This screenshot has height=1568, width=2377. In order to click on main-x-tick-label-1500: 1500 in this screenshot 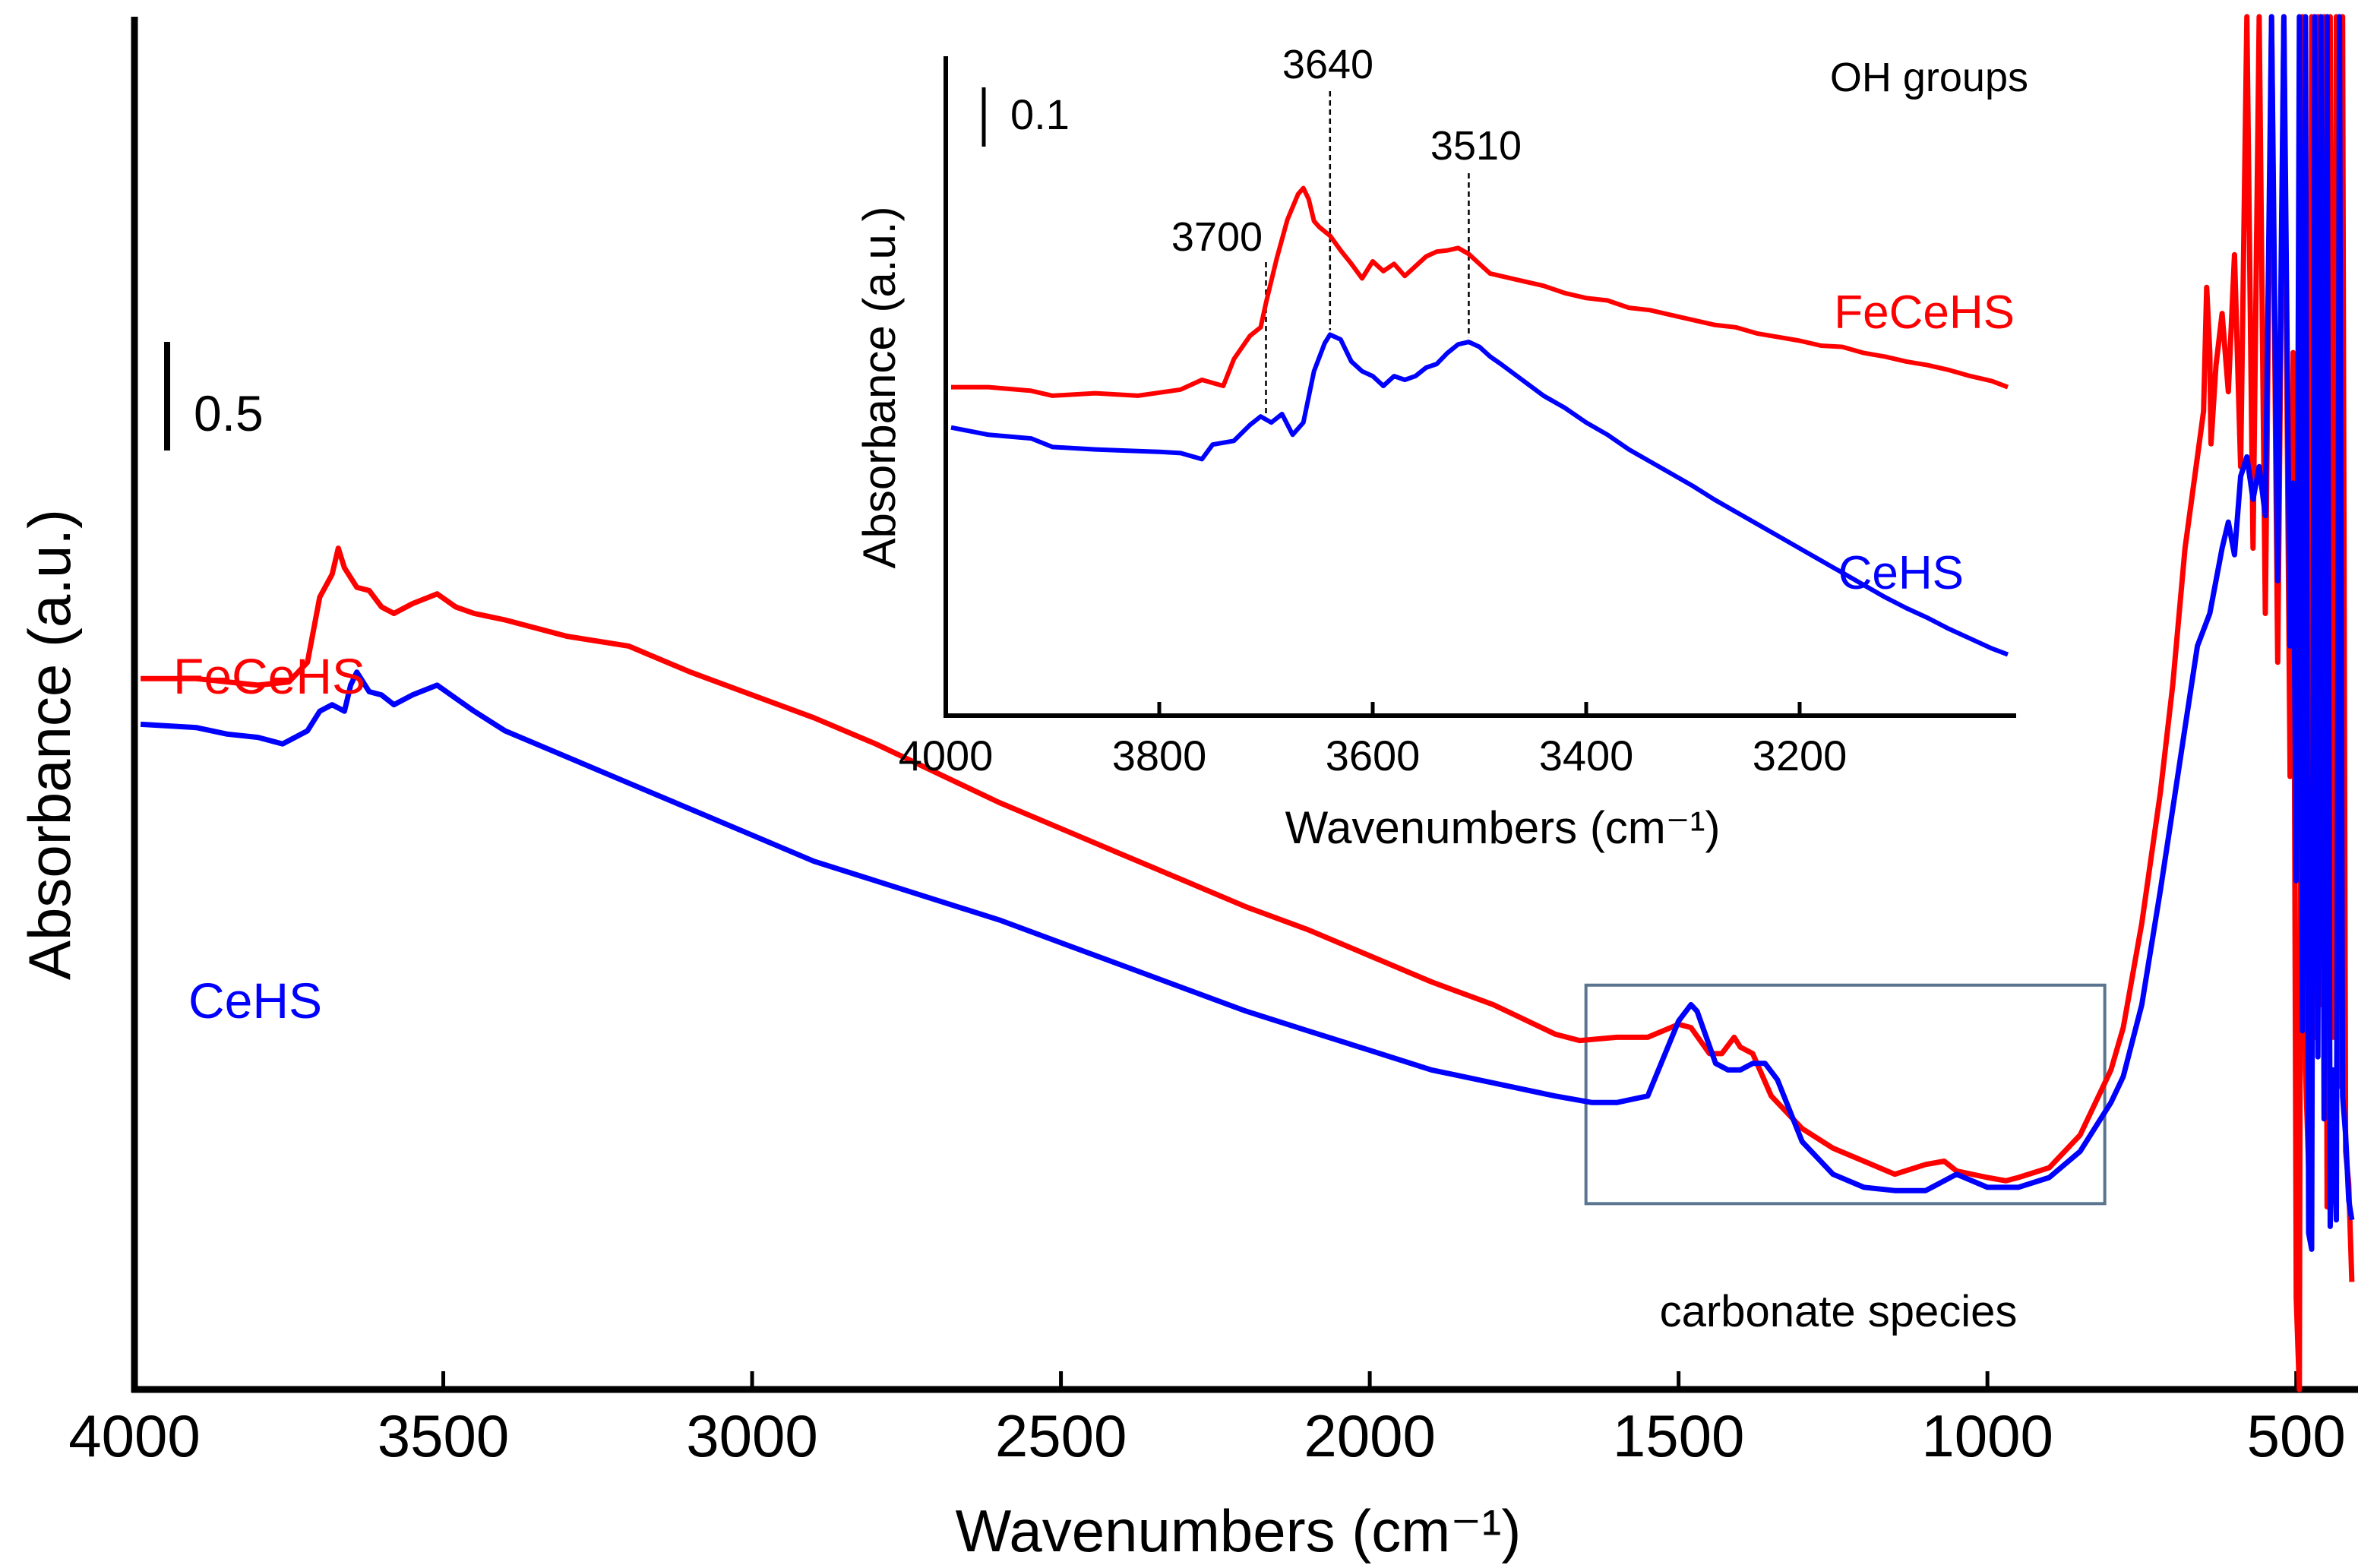, I will do `click(1679, 1435)`.